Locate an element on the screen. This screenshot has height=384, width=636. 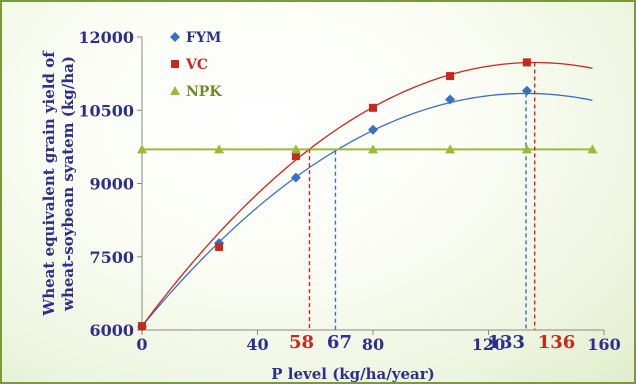
y-axis-title-line: Wheat equivalent grain yield of is located at coordinates (49, 183).